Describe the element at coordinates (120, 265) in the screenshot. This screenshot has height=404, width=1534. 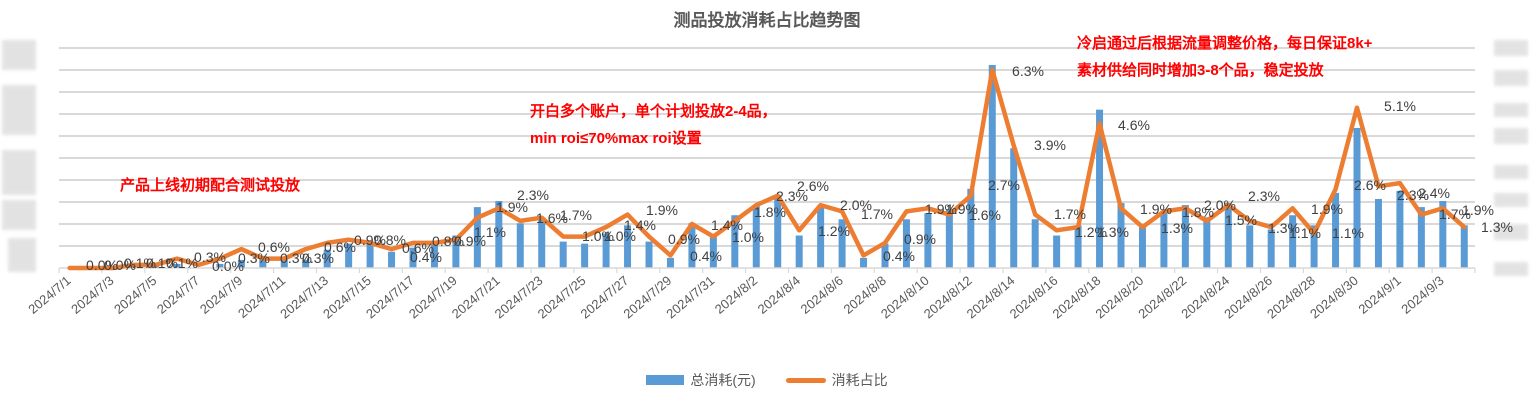
I see `data-label: 0.0%` at that location.